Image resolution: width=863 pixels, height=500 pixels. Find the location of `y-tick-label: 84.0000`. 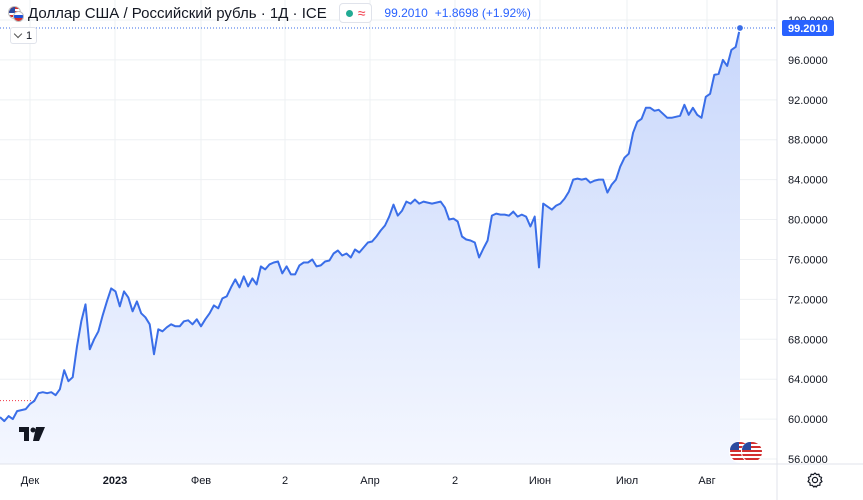

y-tick-label: 84.0000 is located at coordinates (808, 181).